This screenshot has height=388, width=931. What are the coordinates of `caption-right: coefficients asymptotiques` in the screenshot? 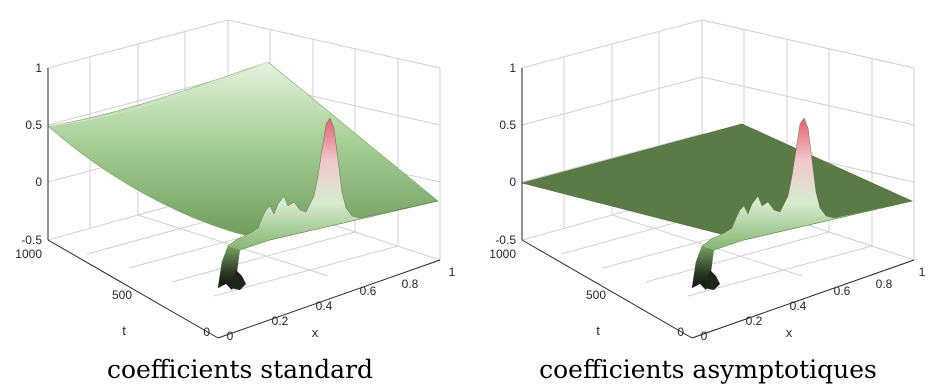 It's located at (708, 369).